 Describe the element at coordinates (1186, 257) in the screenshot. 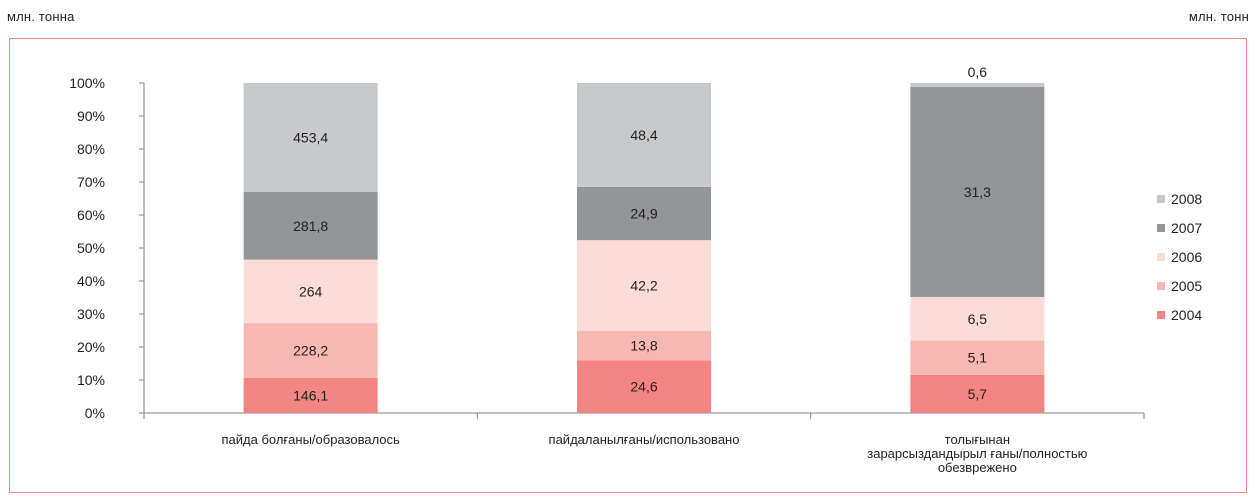

I see `legend-label: 2006` at that location.